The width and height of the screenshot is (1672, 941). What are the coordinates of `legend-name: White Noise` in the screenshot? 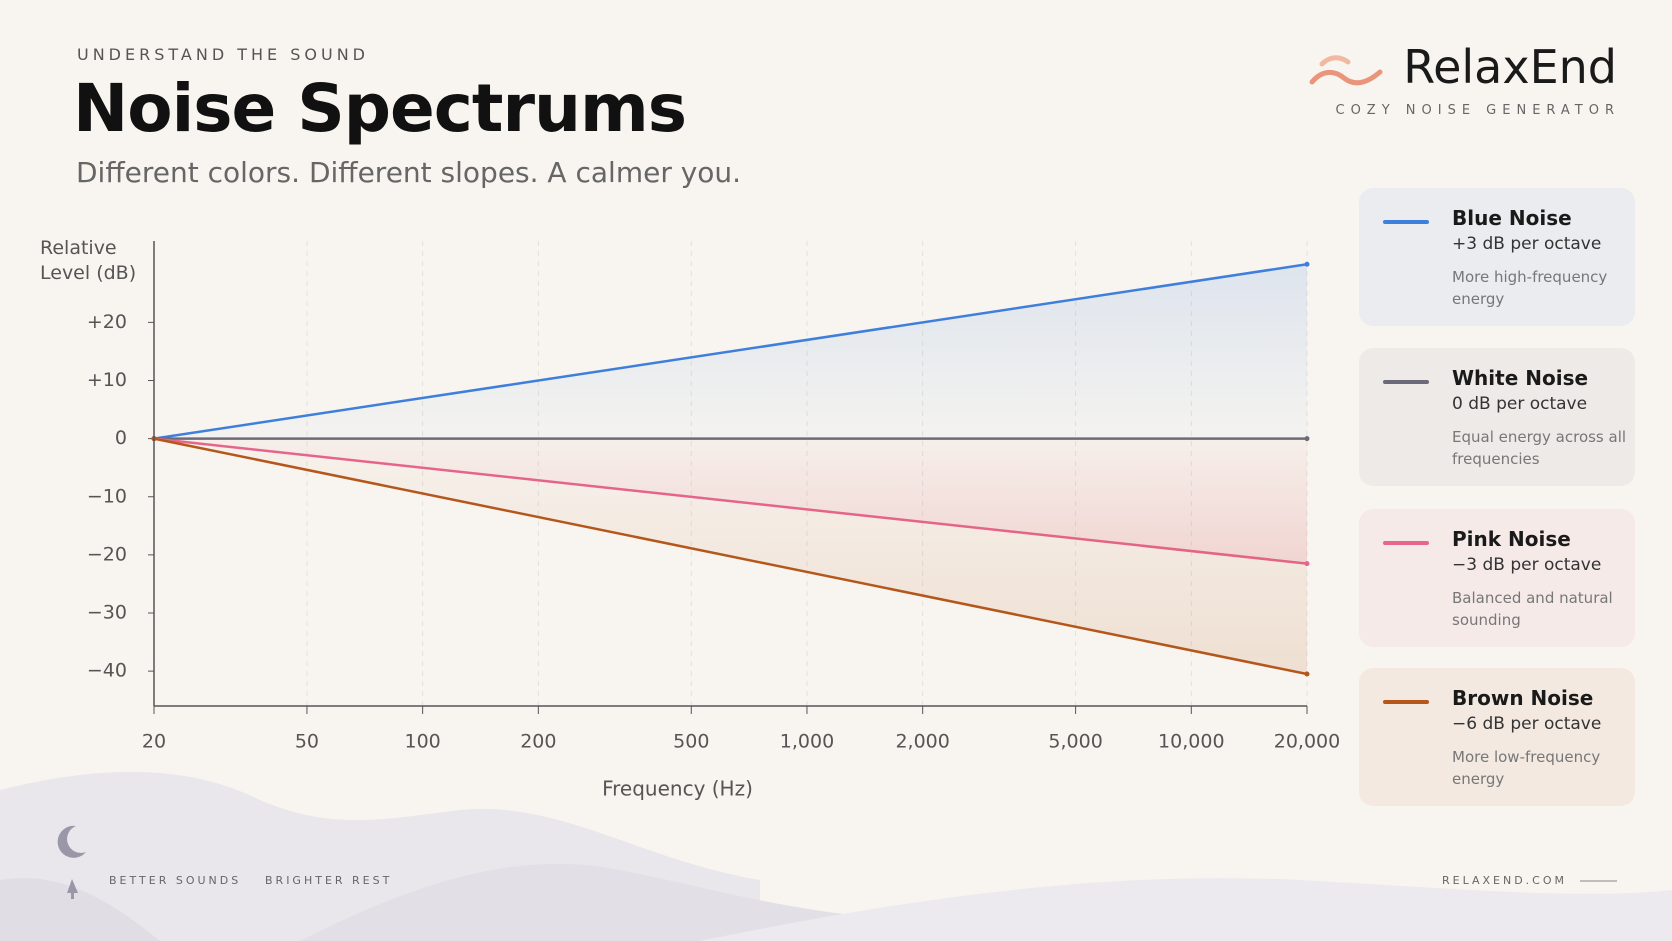 It's located at (1520, 378).